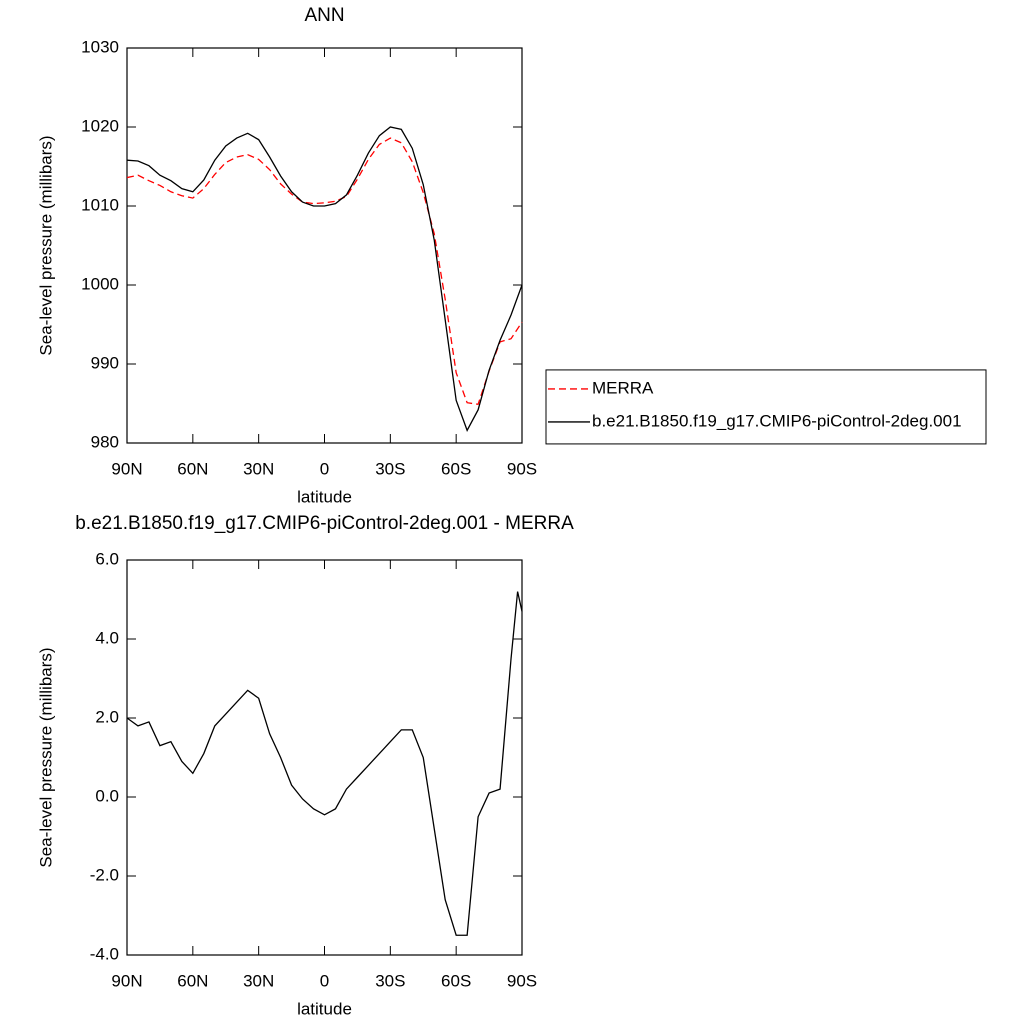 The width and height of the screenshot is (1024, 1024). Describe the element at coordinates (107, 716) in the screenshot. I see `y-tick-label: 2.0` at that location.